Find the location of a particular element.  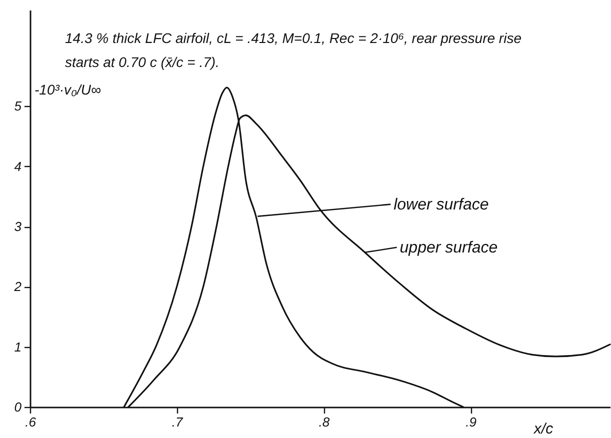

annotation: lower surface is located at coordinates (441, 205).